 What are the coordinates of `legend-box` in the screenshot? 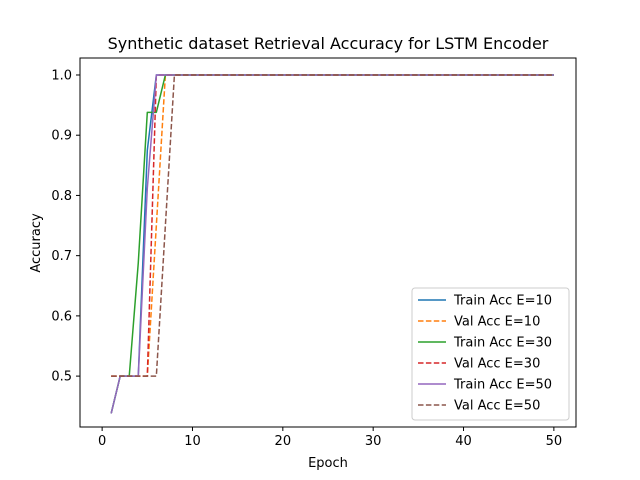 It's located at (490, 354).